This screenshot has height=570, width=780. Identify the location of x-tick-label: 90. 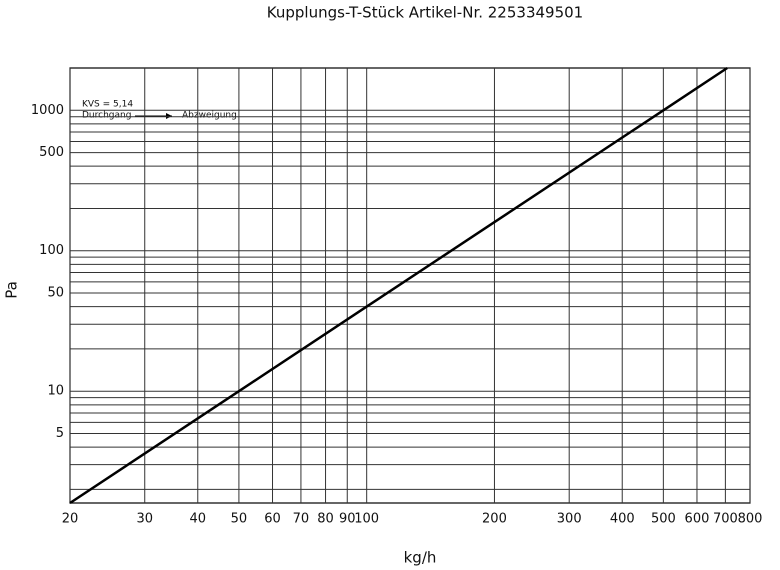
(347, 519).